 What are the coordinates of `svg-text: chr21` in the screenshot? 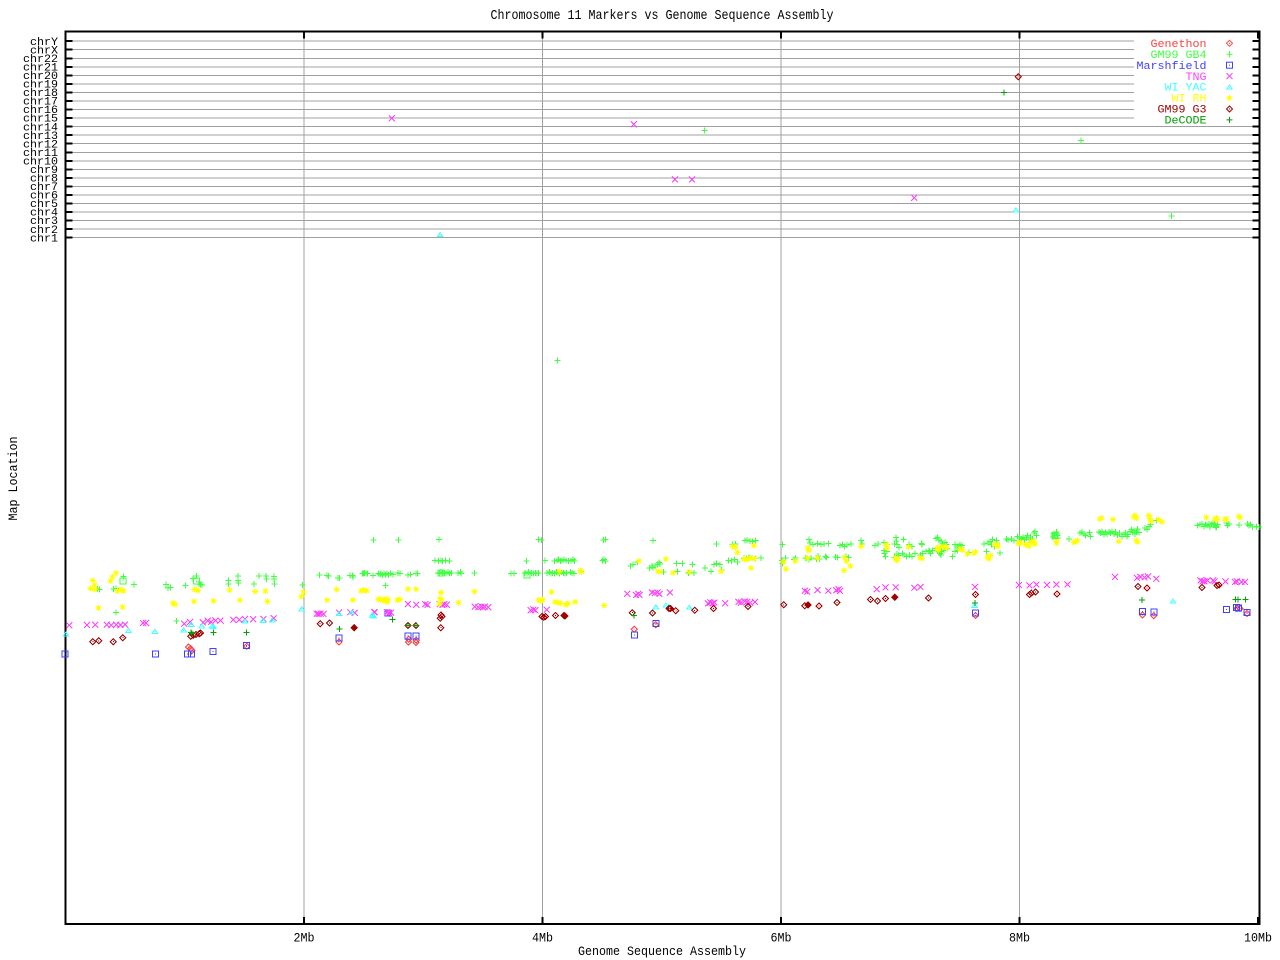 It's located at (40, 68).